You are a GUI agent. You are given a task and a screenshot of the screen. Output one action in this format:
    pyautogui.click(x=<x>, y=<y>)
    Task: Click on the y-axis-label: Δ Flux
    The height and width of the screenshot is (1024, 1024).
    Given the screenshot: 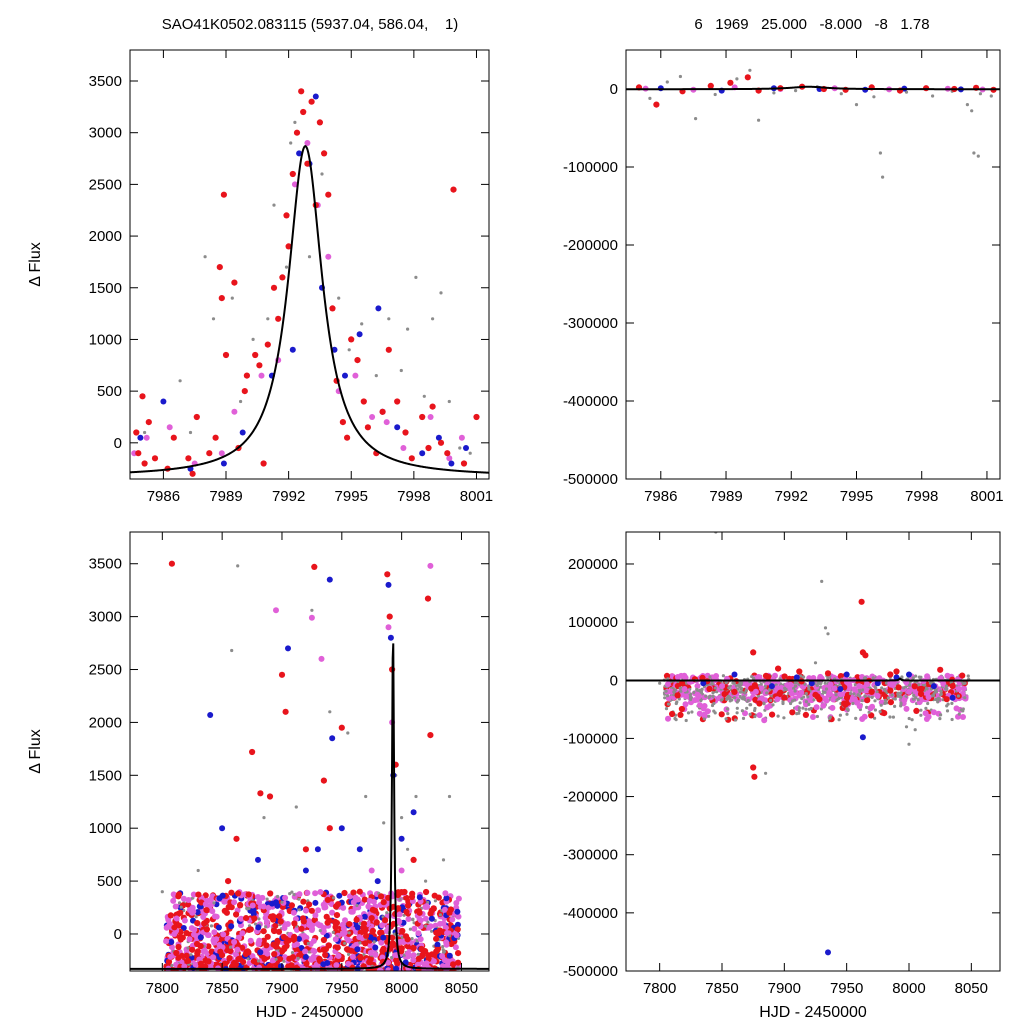 What is the action you would take?
    pyautogui.click(x=35, y=264)
    